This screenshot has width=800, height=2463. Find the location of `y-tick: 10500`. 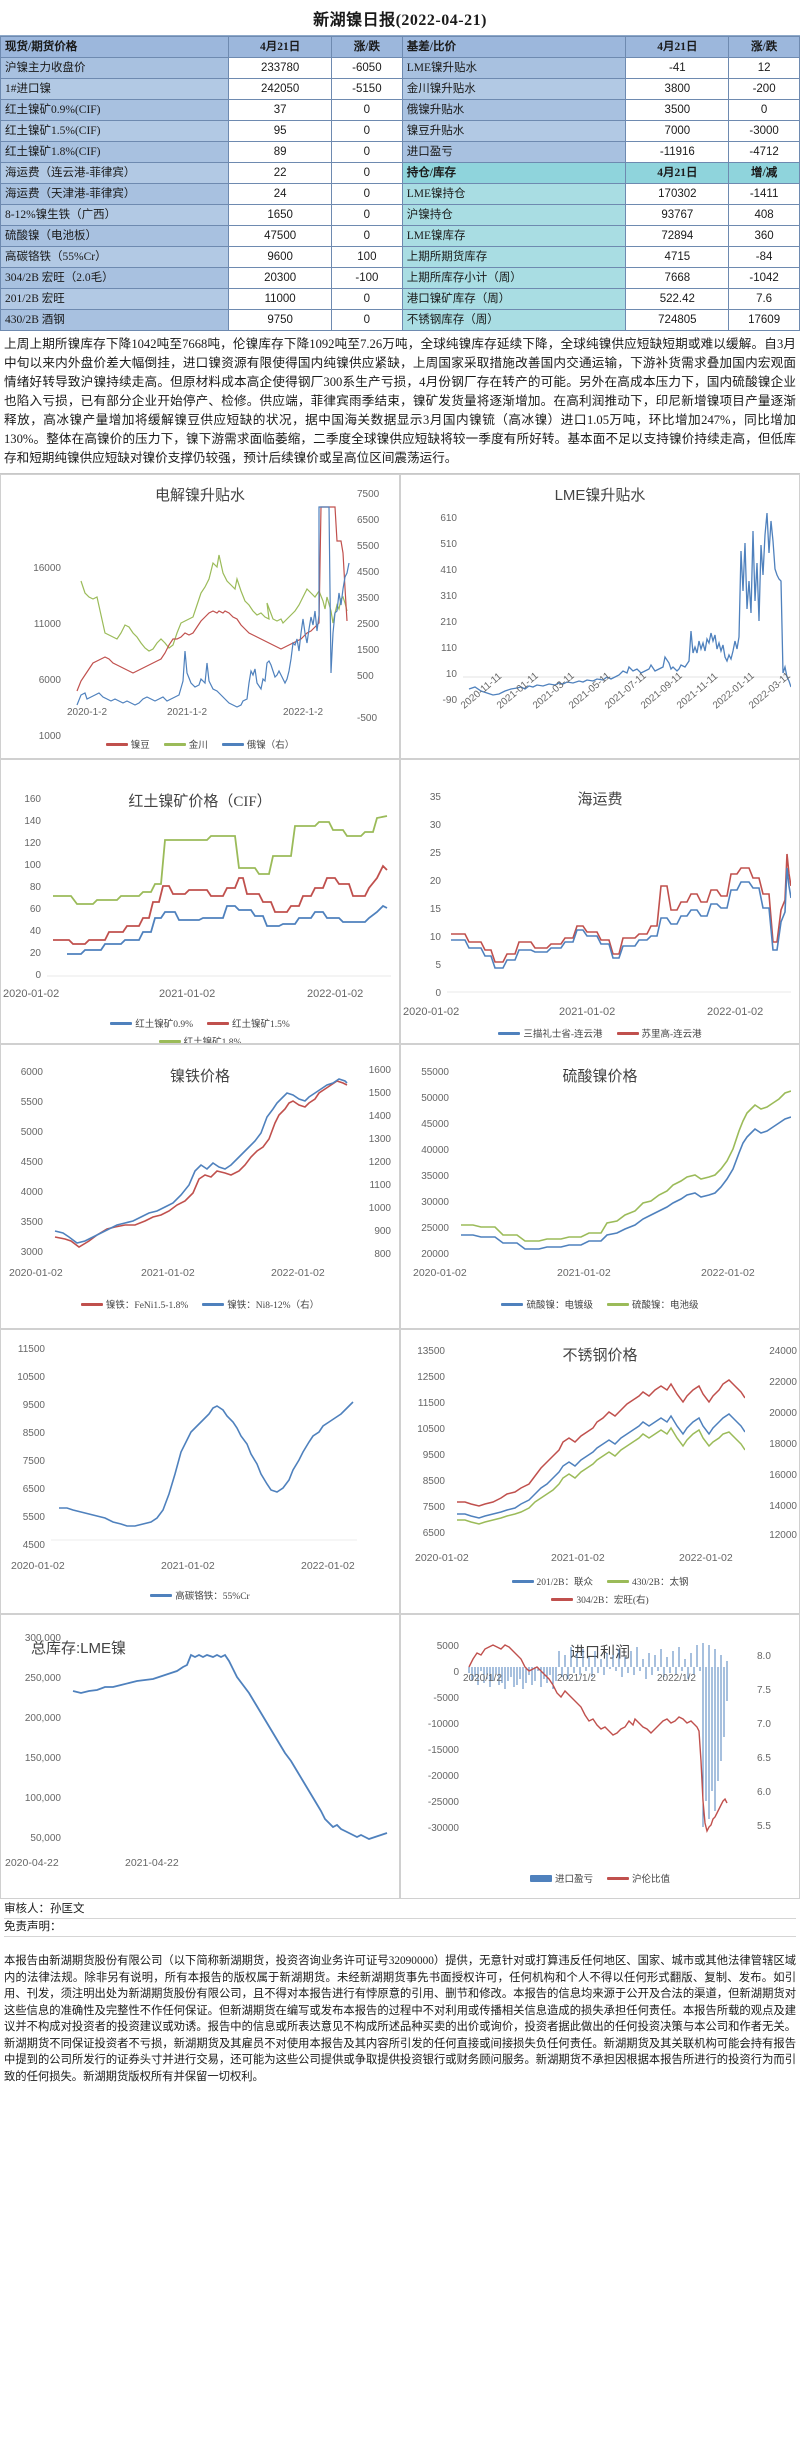

y-tick: 10500 is located at coordinates (31, 1377).